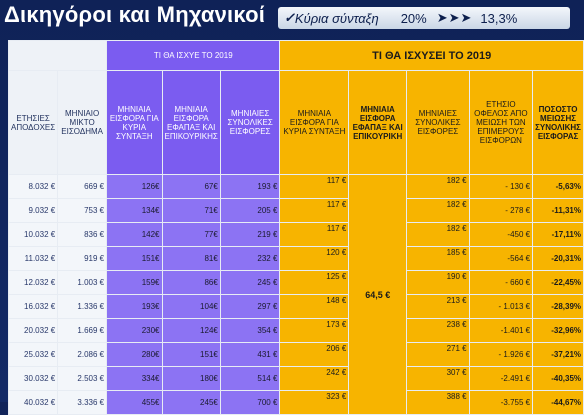  I want to click on page-title: Δικηγόροι και Μηχανικοί, so click(135, 14).